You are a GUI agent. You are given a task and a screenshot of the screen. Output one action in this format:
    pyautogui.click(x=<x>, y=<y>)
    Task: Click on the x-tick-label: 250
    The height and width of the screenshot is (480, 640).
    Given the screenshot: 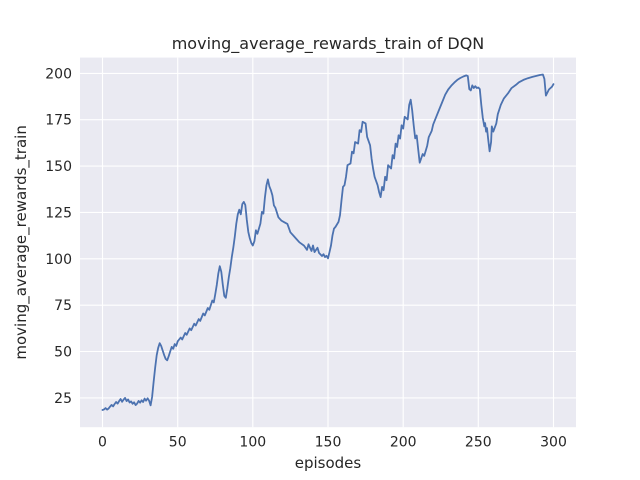 What is the action you would take?
    pyautogui.click(x=478, y=443)
    